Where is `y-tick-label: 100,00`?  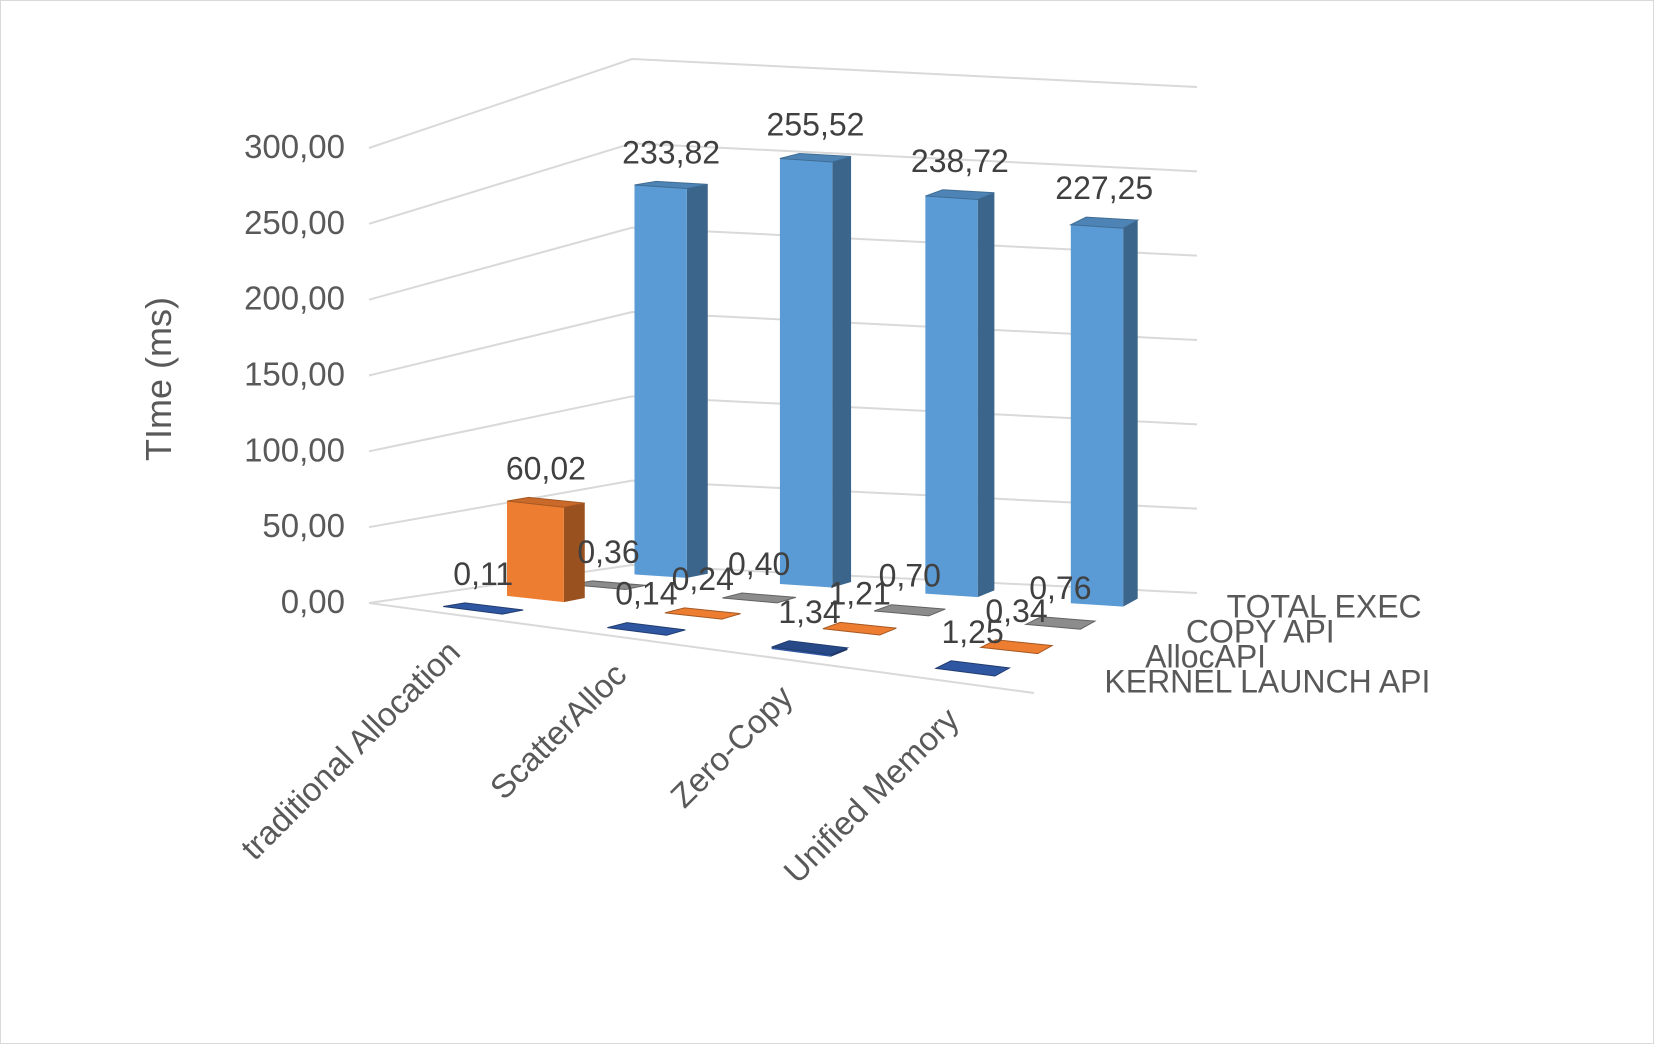
y-tick-label: 100,00 is located at coordinates (294, 449).